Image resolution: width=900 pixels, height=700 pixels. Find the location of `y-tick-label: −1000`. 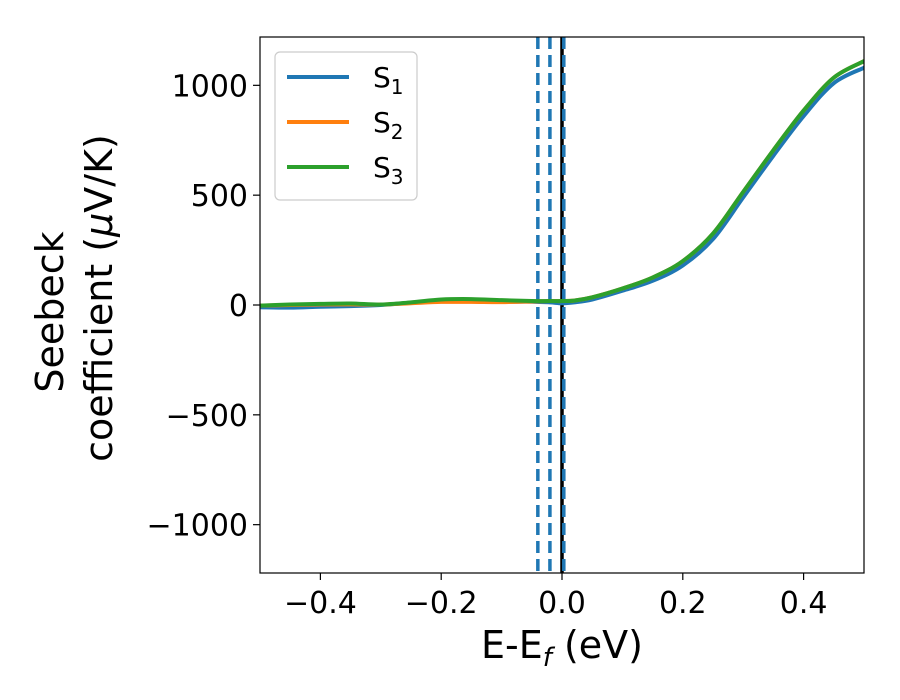

y-tick-label: −1000 is located at coordinates (197, 526).